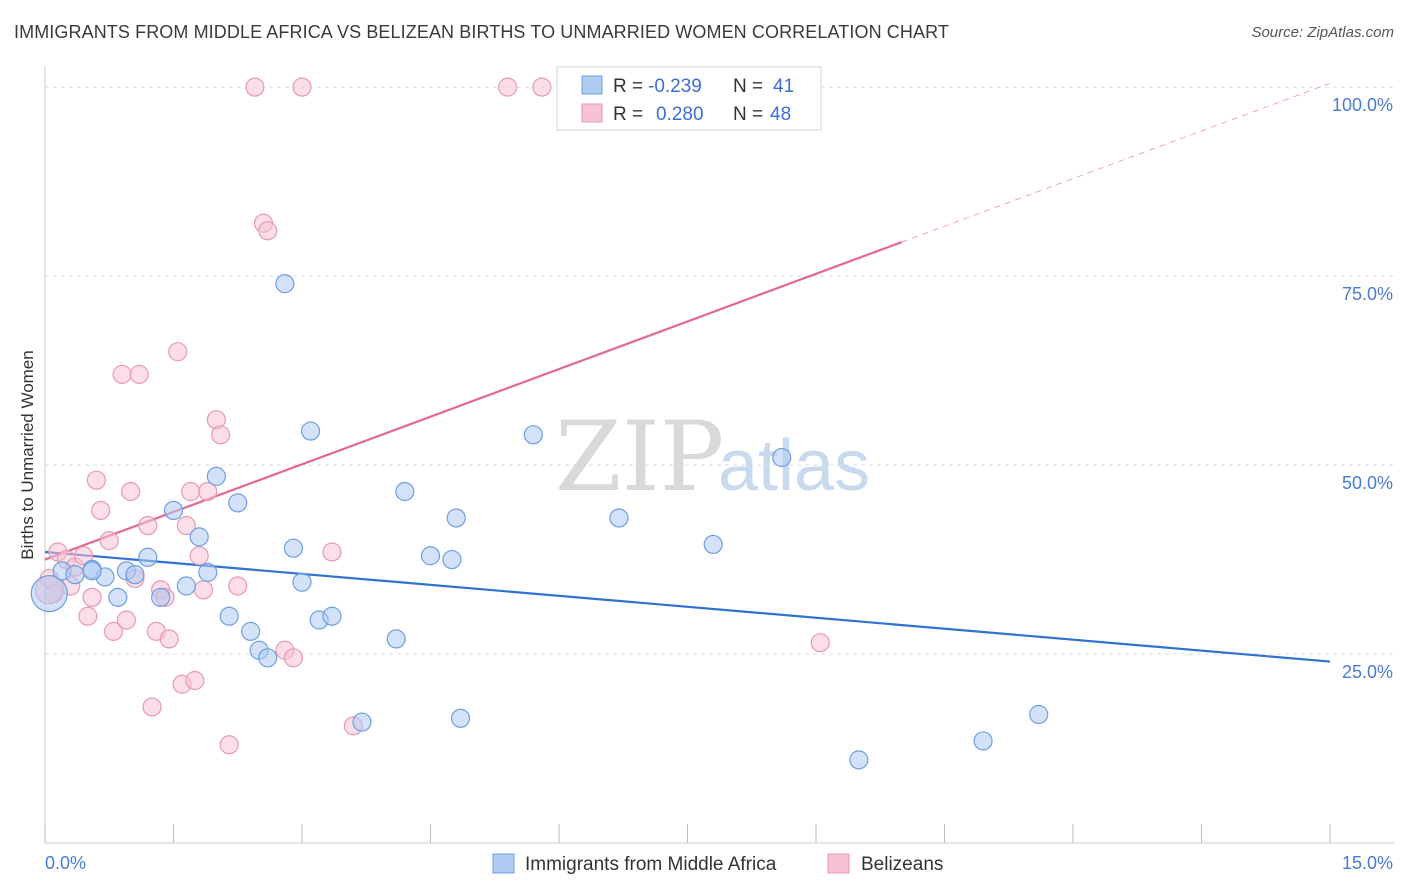 Image resolution: width=1406 pixels, height=892 pixels. What do you see at coordinates (628, 114) in the screenshot?
I see `legend-r-label-2: R =` at bounding box center [628, 114].